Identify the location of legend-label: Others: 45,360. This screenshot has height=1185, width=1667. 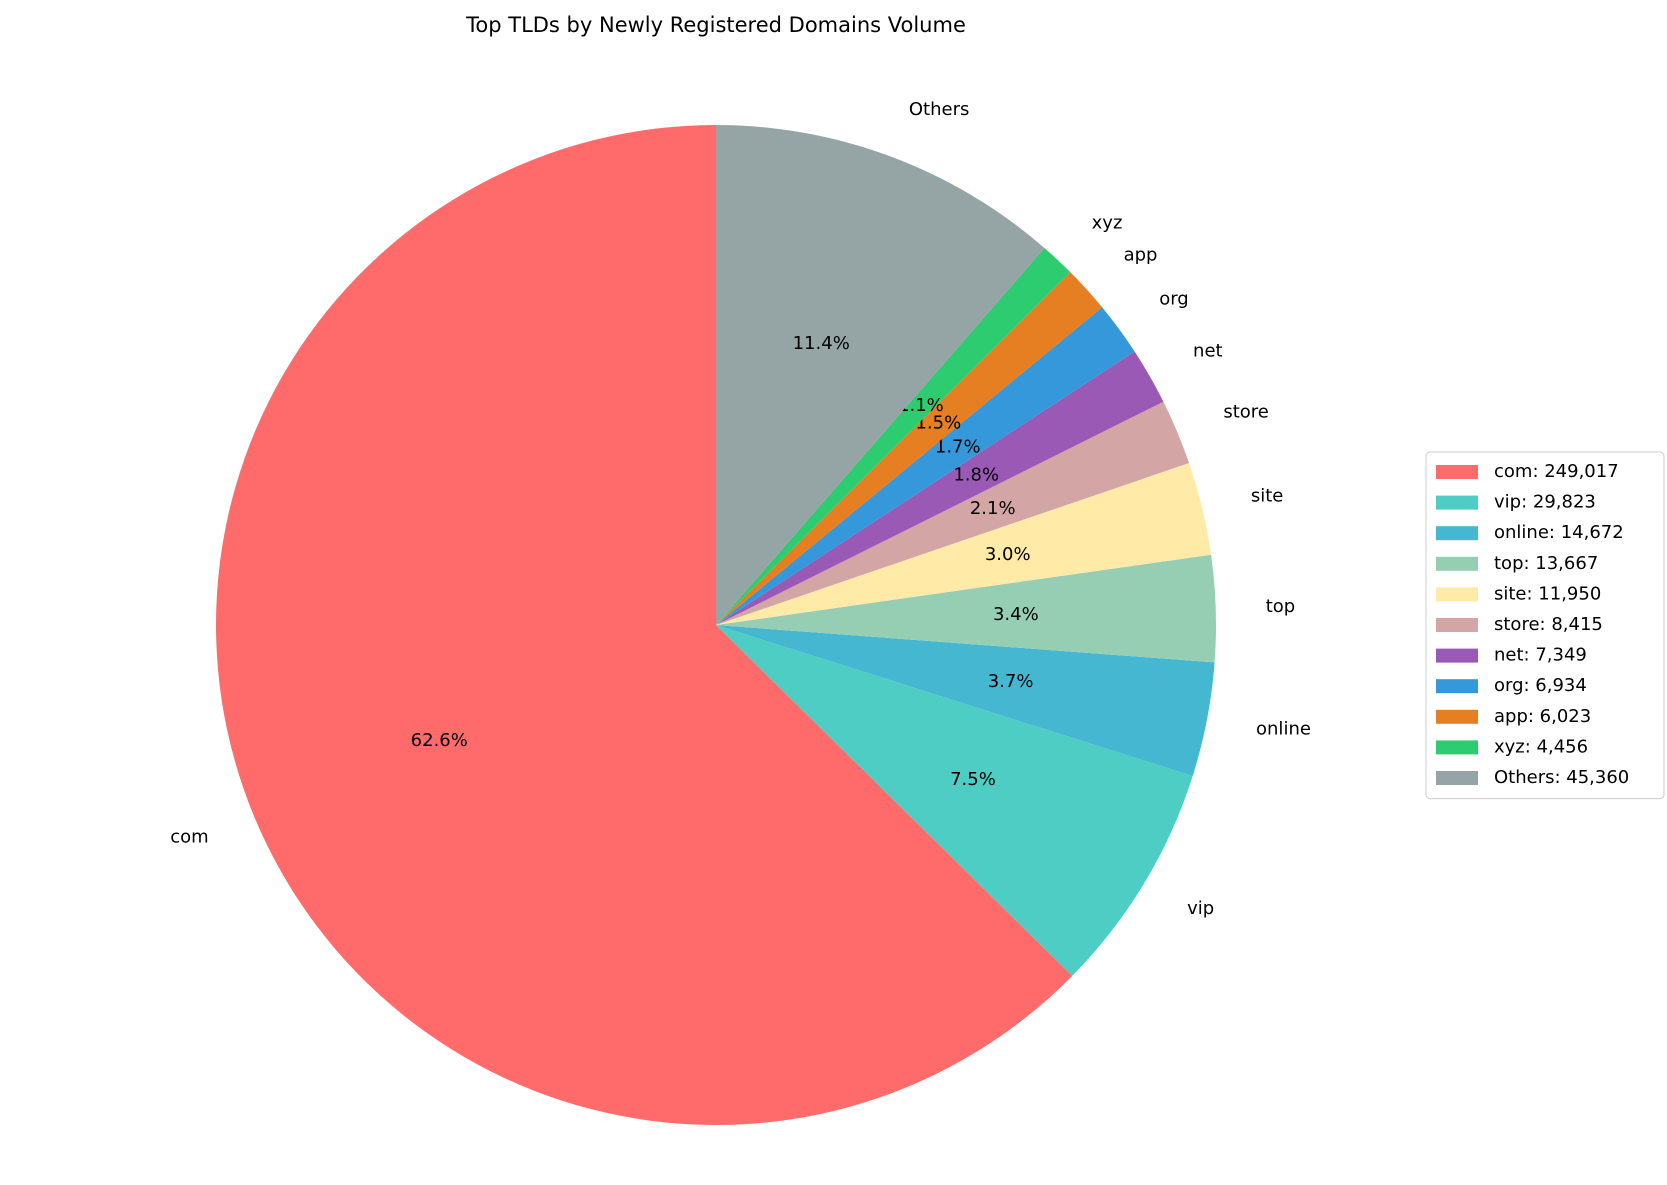
(1561, 777).